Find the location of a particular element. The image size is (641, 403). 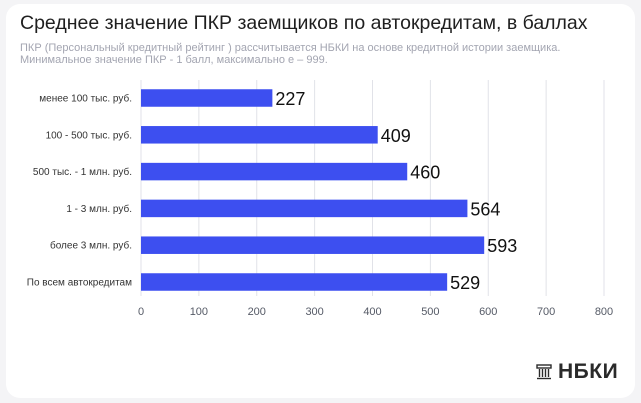

logo-text: НБКИ is located at coordinates (588, 371).